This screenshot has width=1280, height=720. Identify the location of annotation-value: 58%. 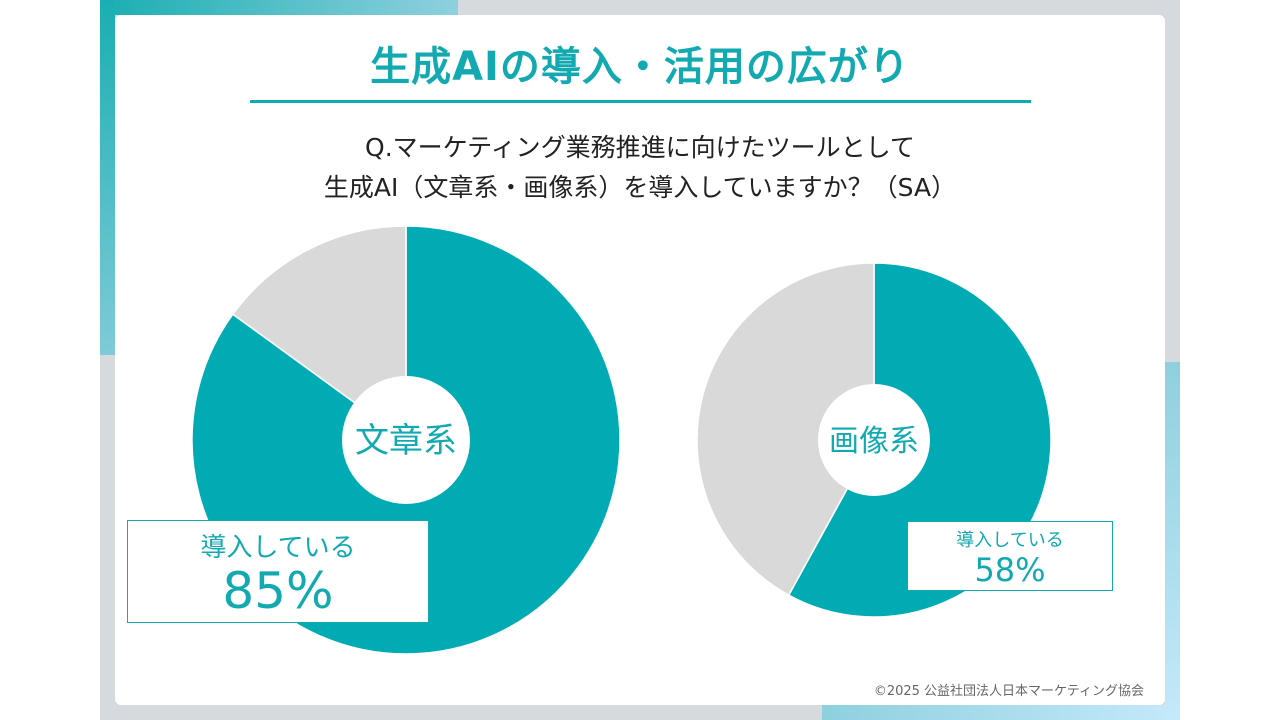
(1010, 570).